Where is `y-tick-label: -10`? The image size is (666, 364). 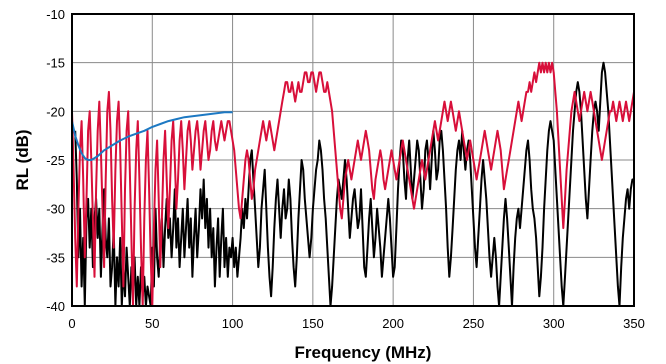 y-tick-label: -10 is located at coordinates (55, 14).